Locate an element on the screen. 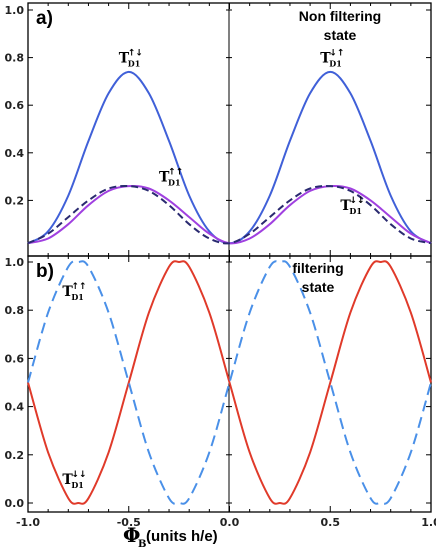 The width and height of the screenshot is (436, 551). state-annotation: filtering is located at coordinates (317, 268).